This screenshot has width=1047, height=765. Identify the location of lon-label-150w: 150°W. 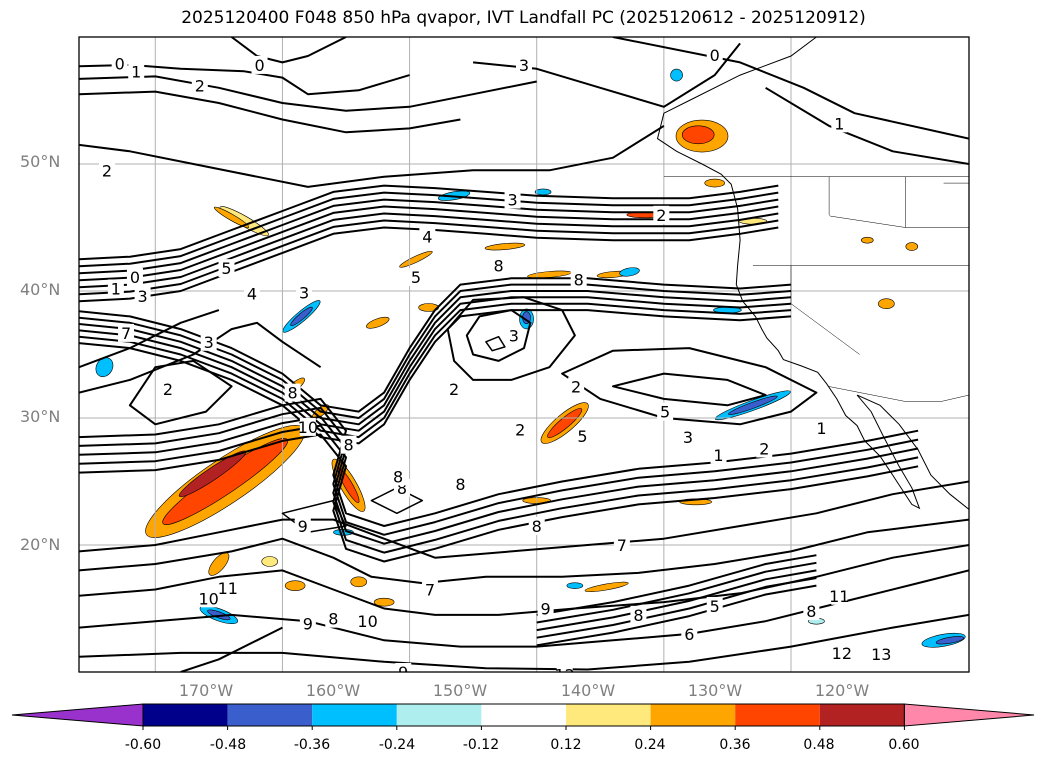
(460, 690).